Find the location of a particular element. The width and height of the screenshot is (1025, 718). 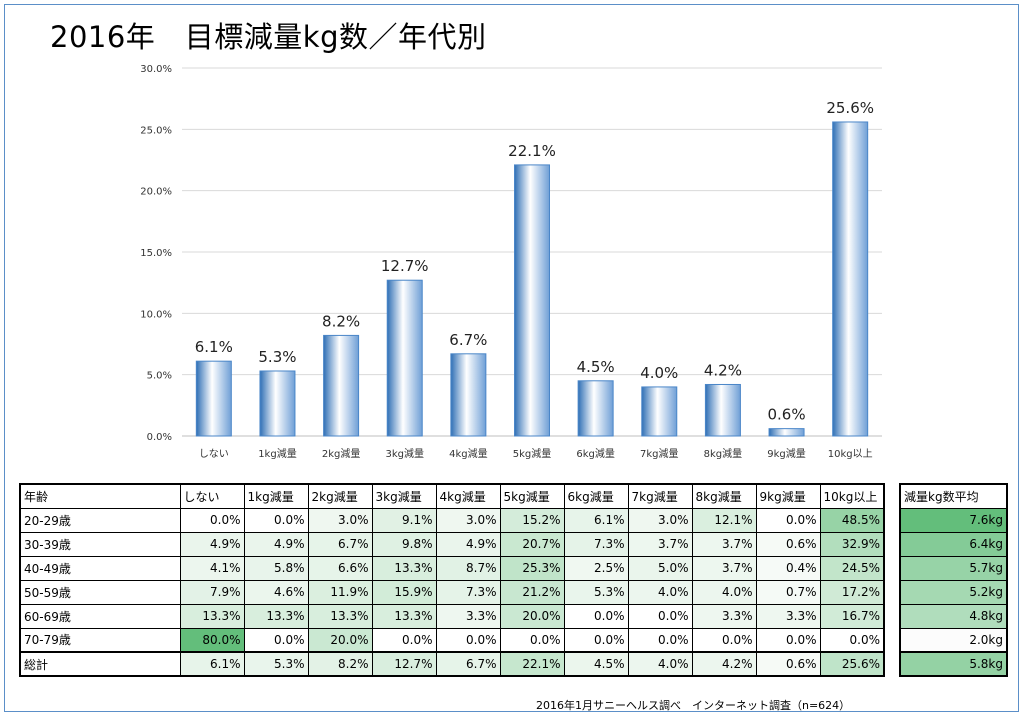

chart-title: 2016年 目標減量kg数／年代別 is located at coordinates (268, 37).